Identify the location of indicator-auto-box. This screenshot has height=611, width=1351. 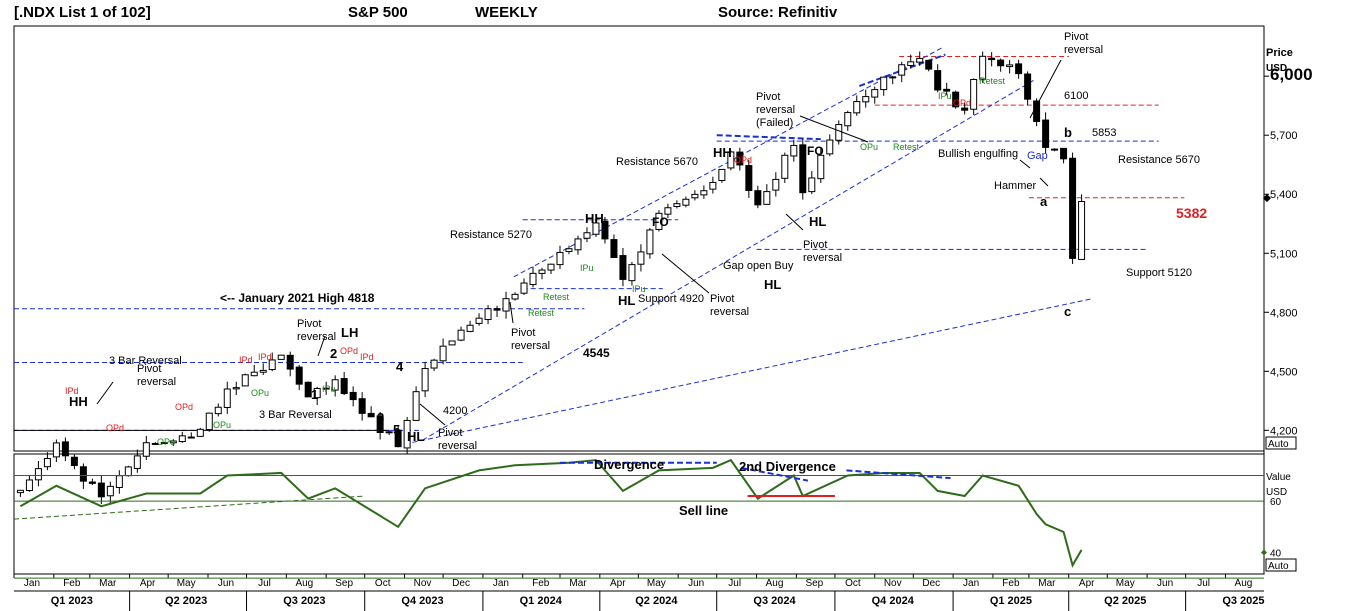
(1281, 565).